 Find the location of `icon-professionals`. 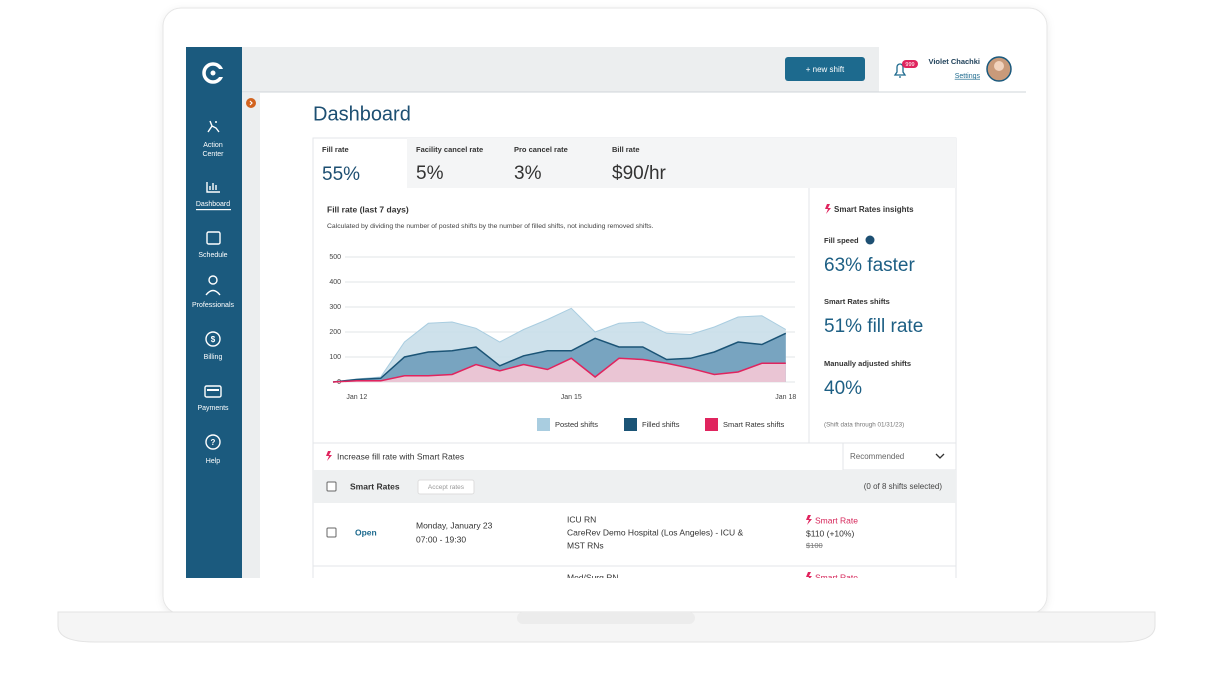

icon-professionals is located at coordinates (213, 285).